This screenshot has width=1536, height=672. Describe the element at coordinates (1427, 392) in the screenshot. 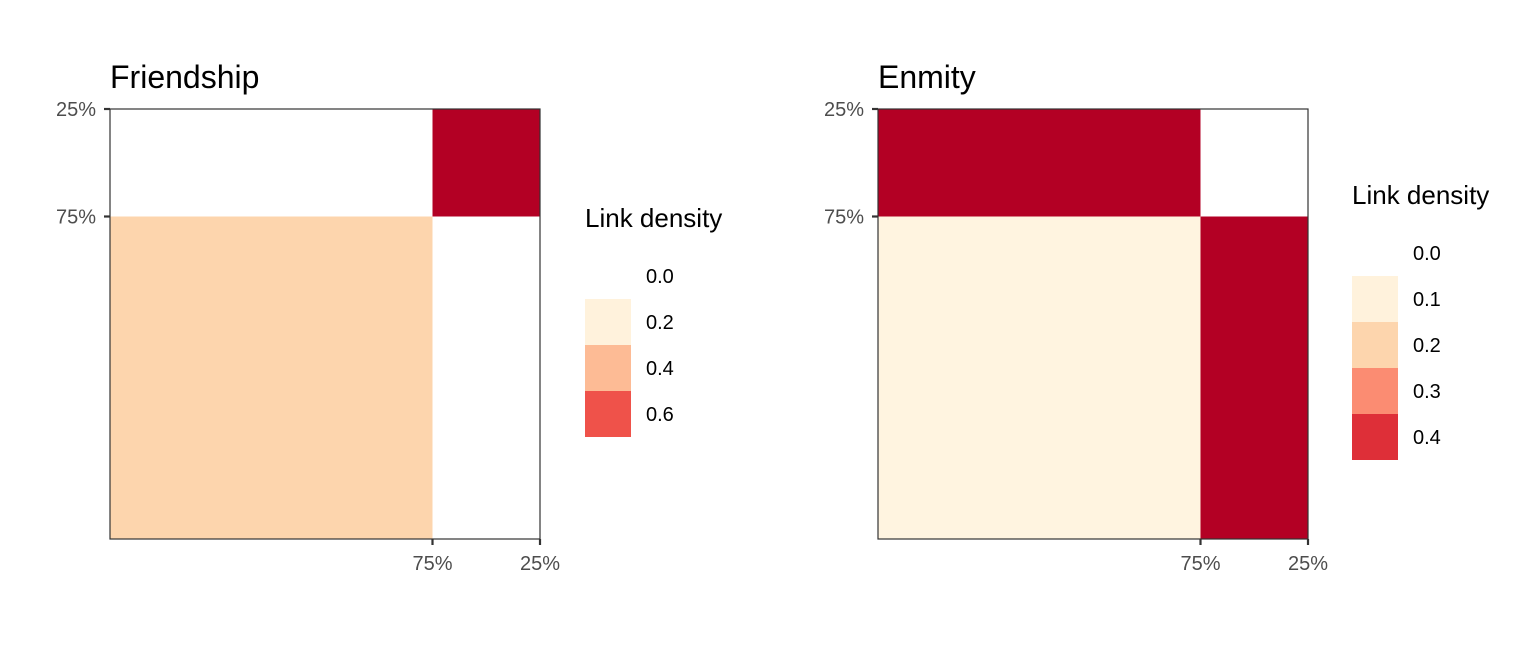

I see `legend-label: 0.3` at that location.